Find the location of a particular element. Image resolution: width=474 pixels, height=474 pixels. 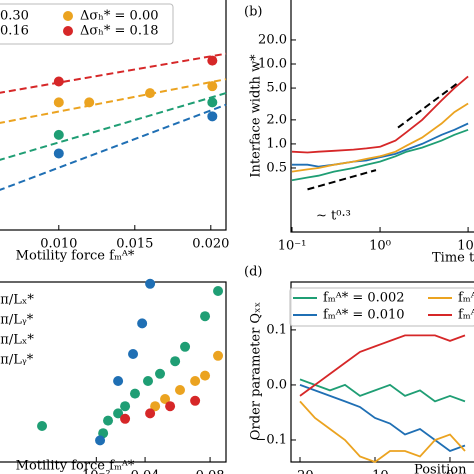

y-tick-label: 5.0 is located at coordinates (276, 88).